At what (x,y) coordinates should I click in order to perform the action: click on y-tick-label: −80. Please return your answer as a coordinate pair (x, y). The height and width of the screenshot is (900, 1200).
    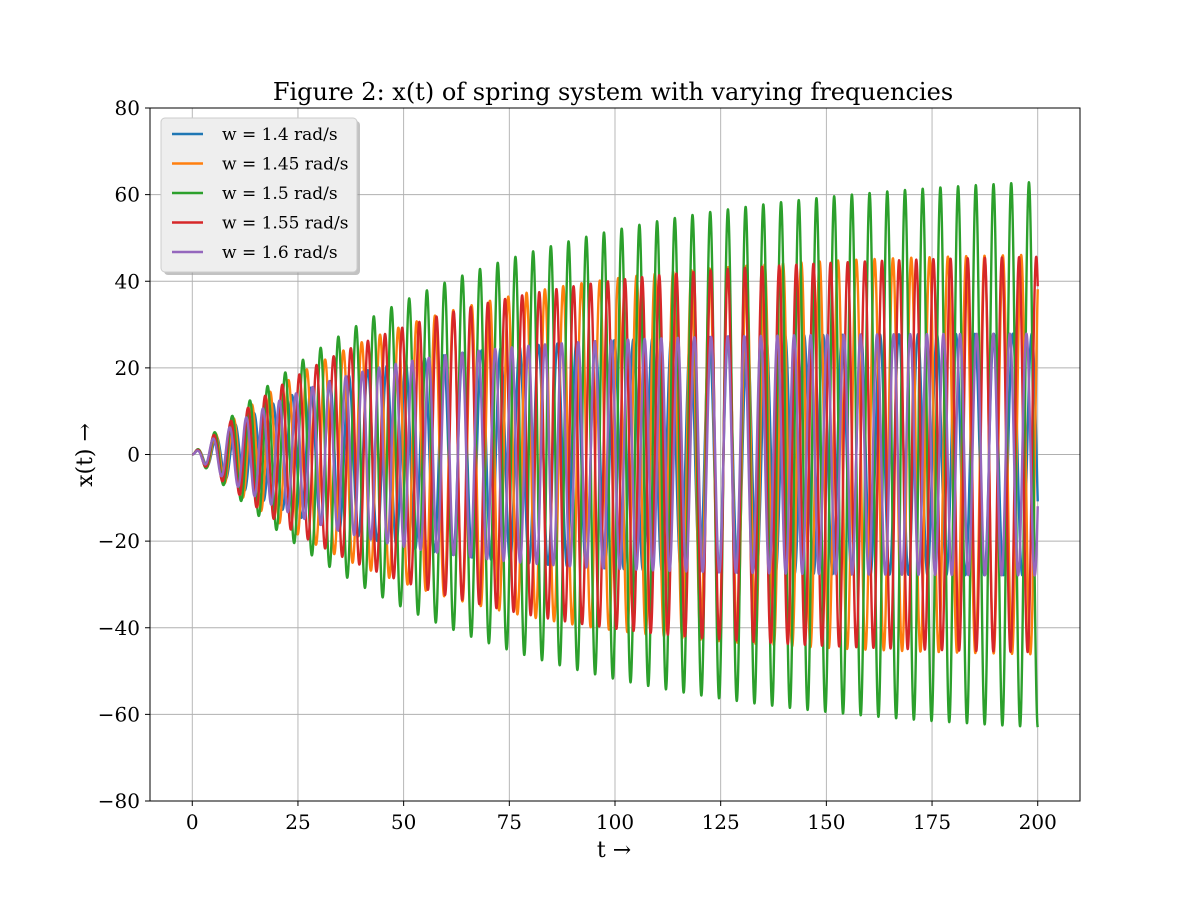
    Looking at the image, I should click on (119, 801).